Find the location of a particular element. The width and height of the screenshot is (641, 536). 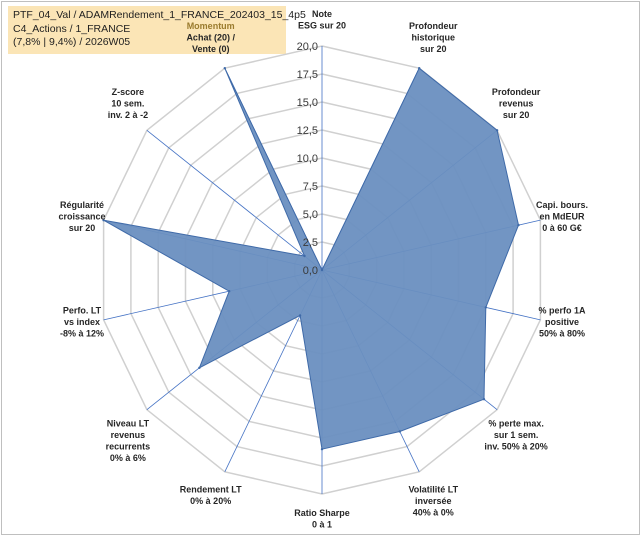

radial-tick-label: 15,0 is located at coordinates (307, 103).